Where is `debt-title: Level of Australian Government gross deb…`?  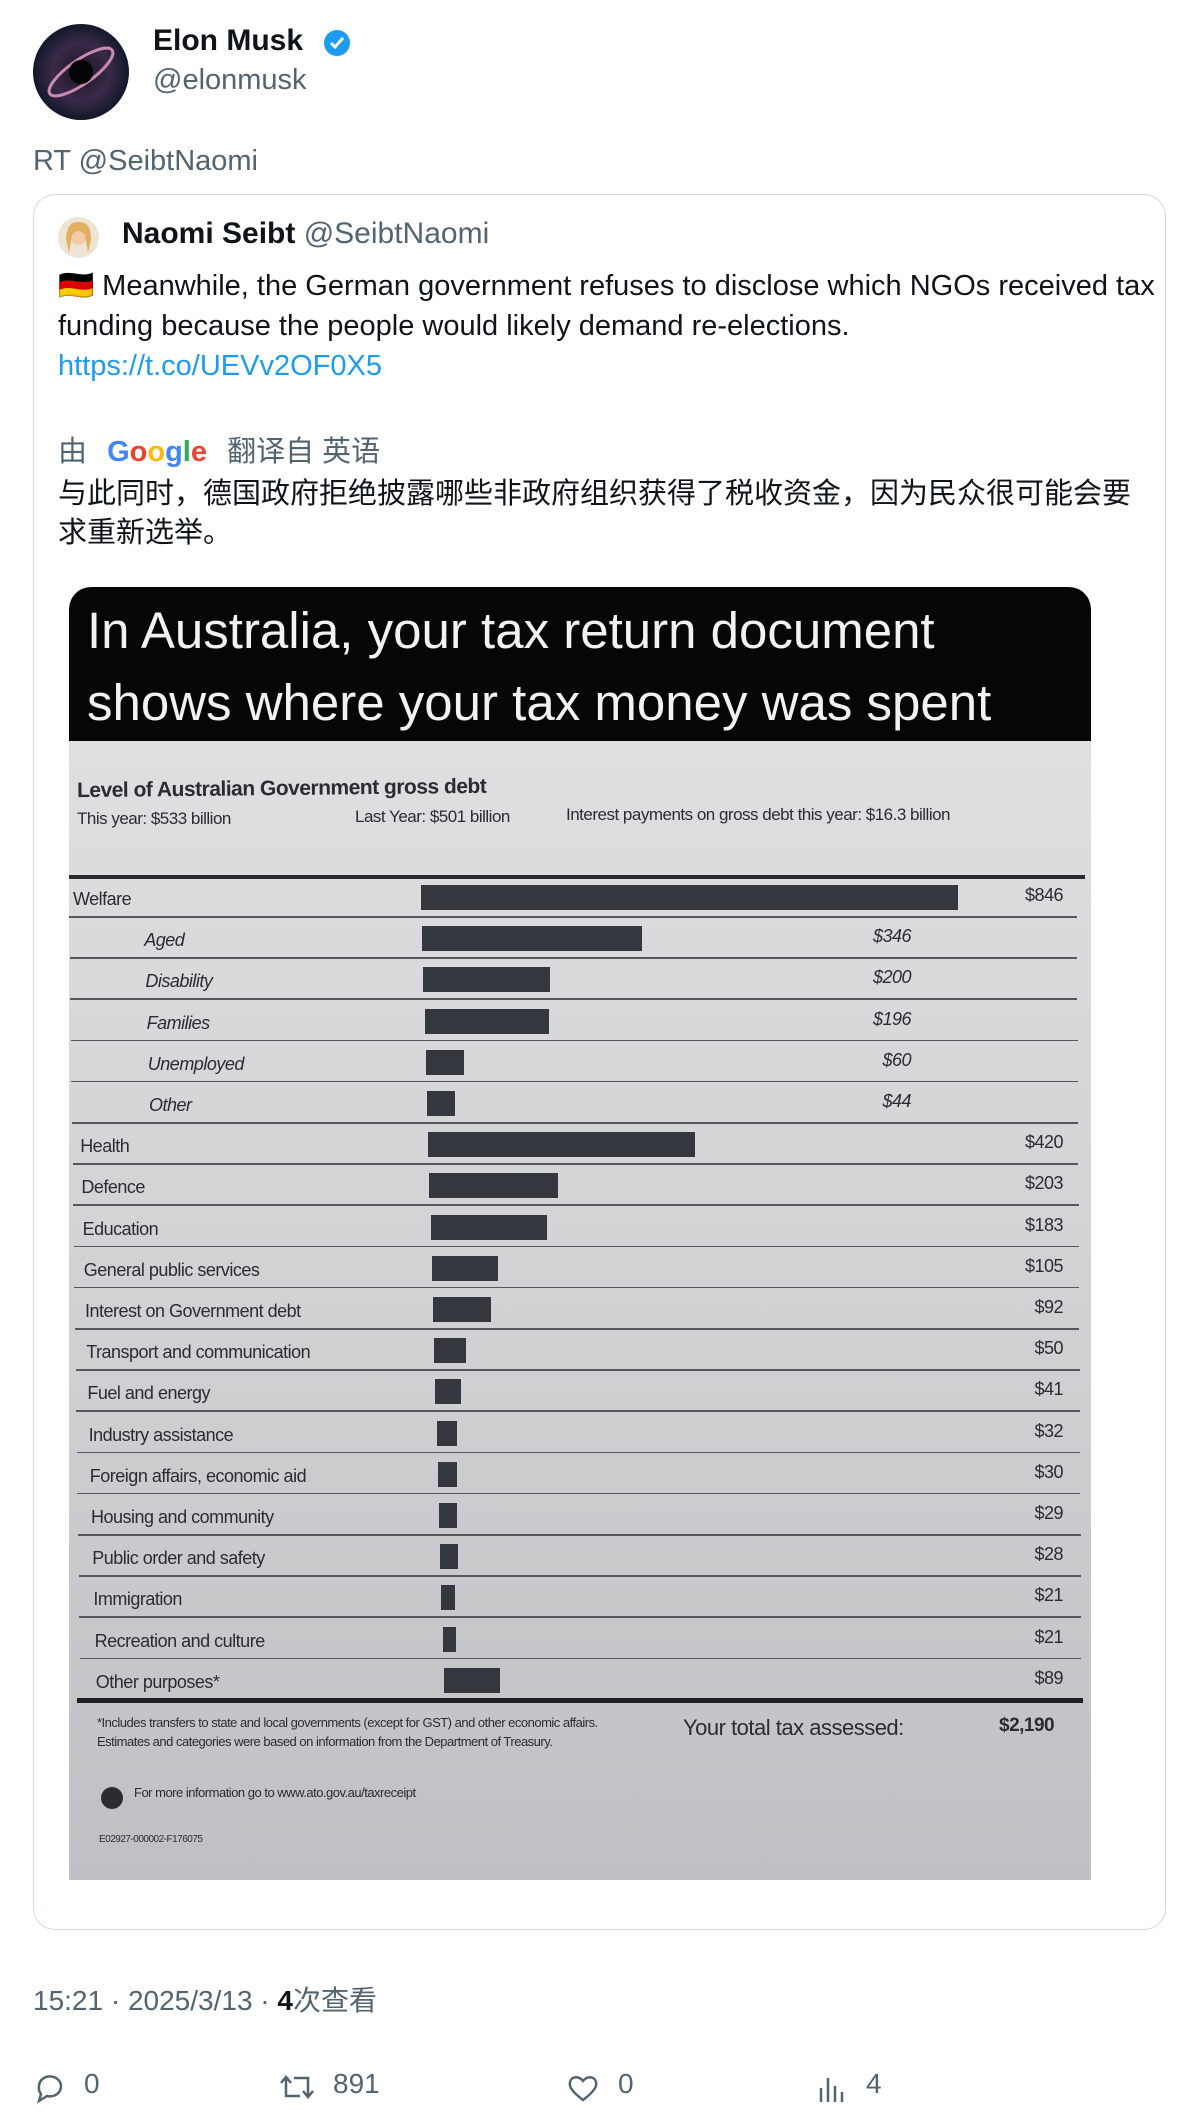 debt-title: Level of Australian Government gross deb… is located at coordinates (281, 788).